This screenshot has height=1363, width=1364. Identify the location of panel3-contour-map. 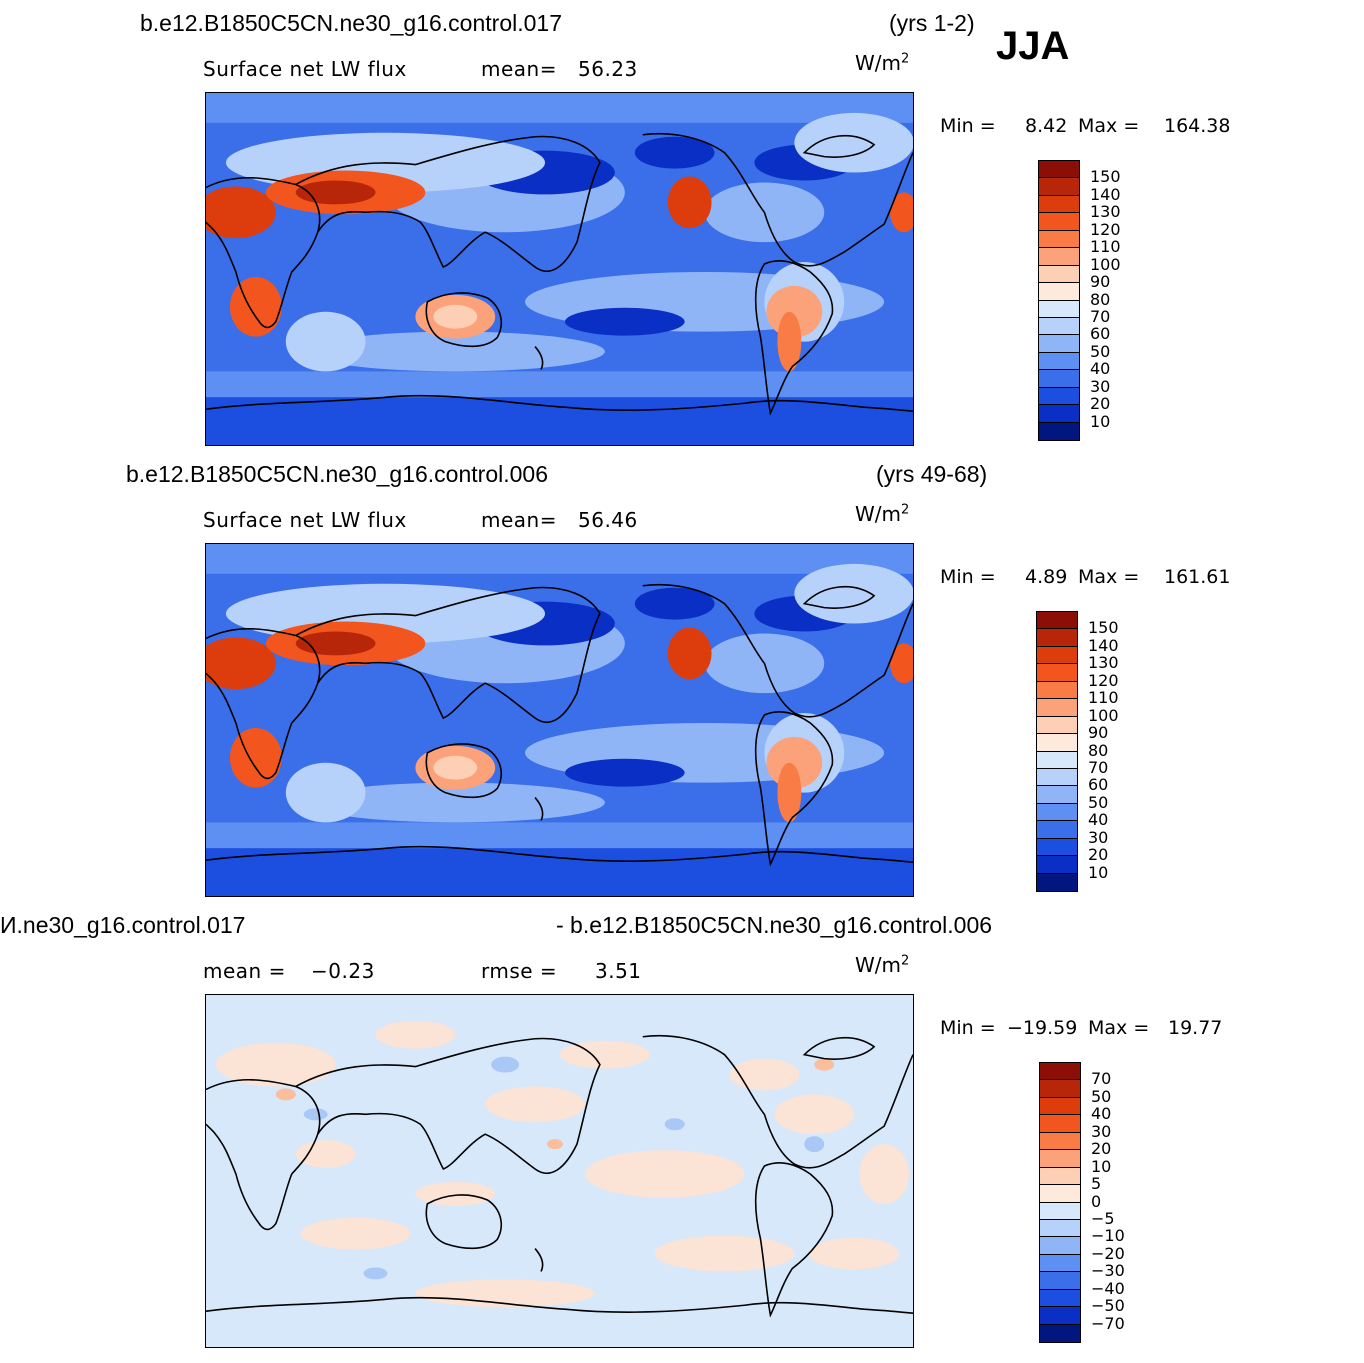
(559, 1171).